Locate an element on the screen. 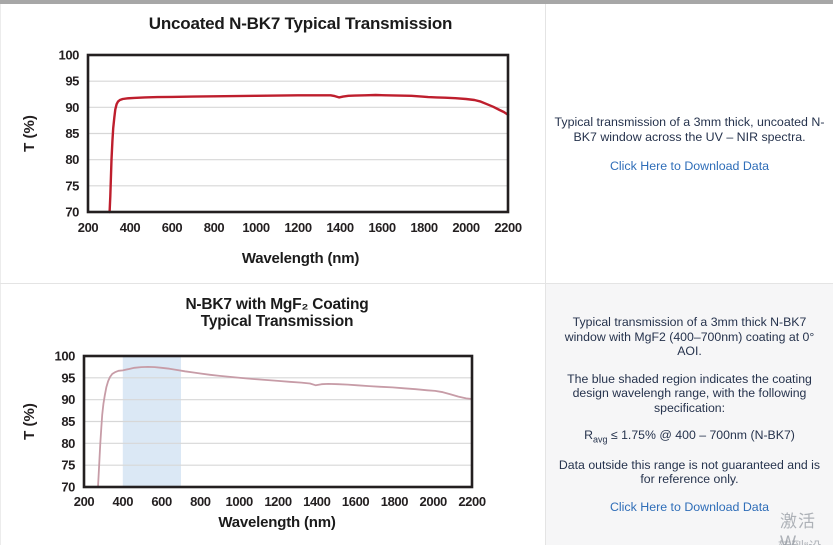 The image size is (833, 545). x-axis-label-coated: Wavelength (nm) is located at coordinates (277, 522).